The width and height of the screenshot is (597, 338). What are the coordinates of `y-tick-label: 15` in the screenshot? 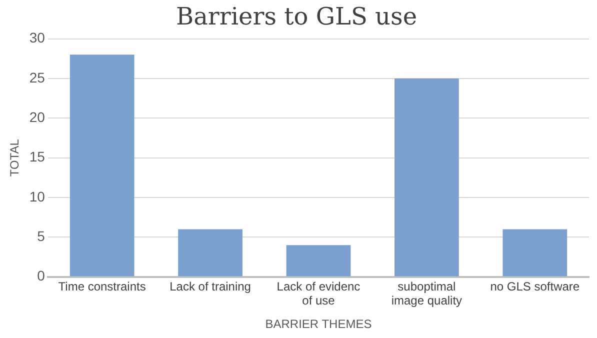 It's located at (37, 156).